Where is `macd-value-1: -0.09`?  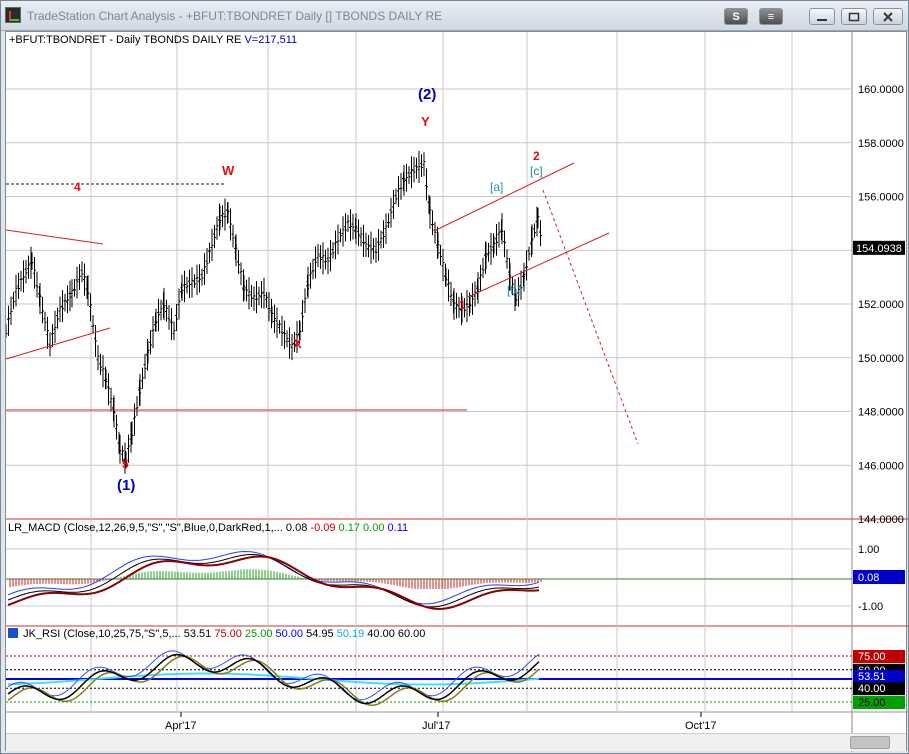 macd-value-1: -0.09 is located at coordinates (323, 528).